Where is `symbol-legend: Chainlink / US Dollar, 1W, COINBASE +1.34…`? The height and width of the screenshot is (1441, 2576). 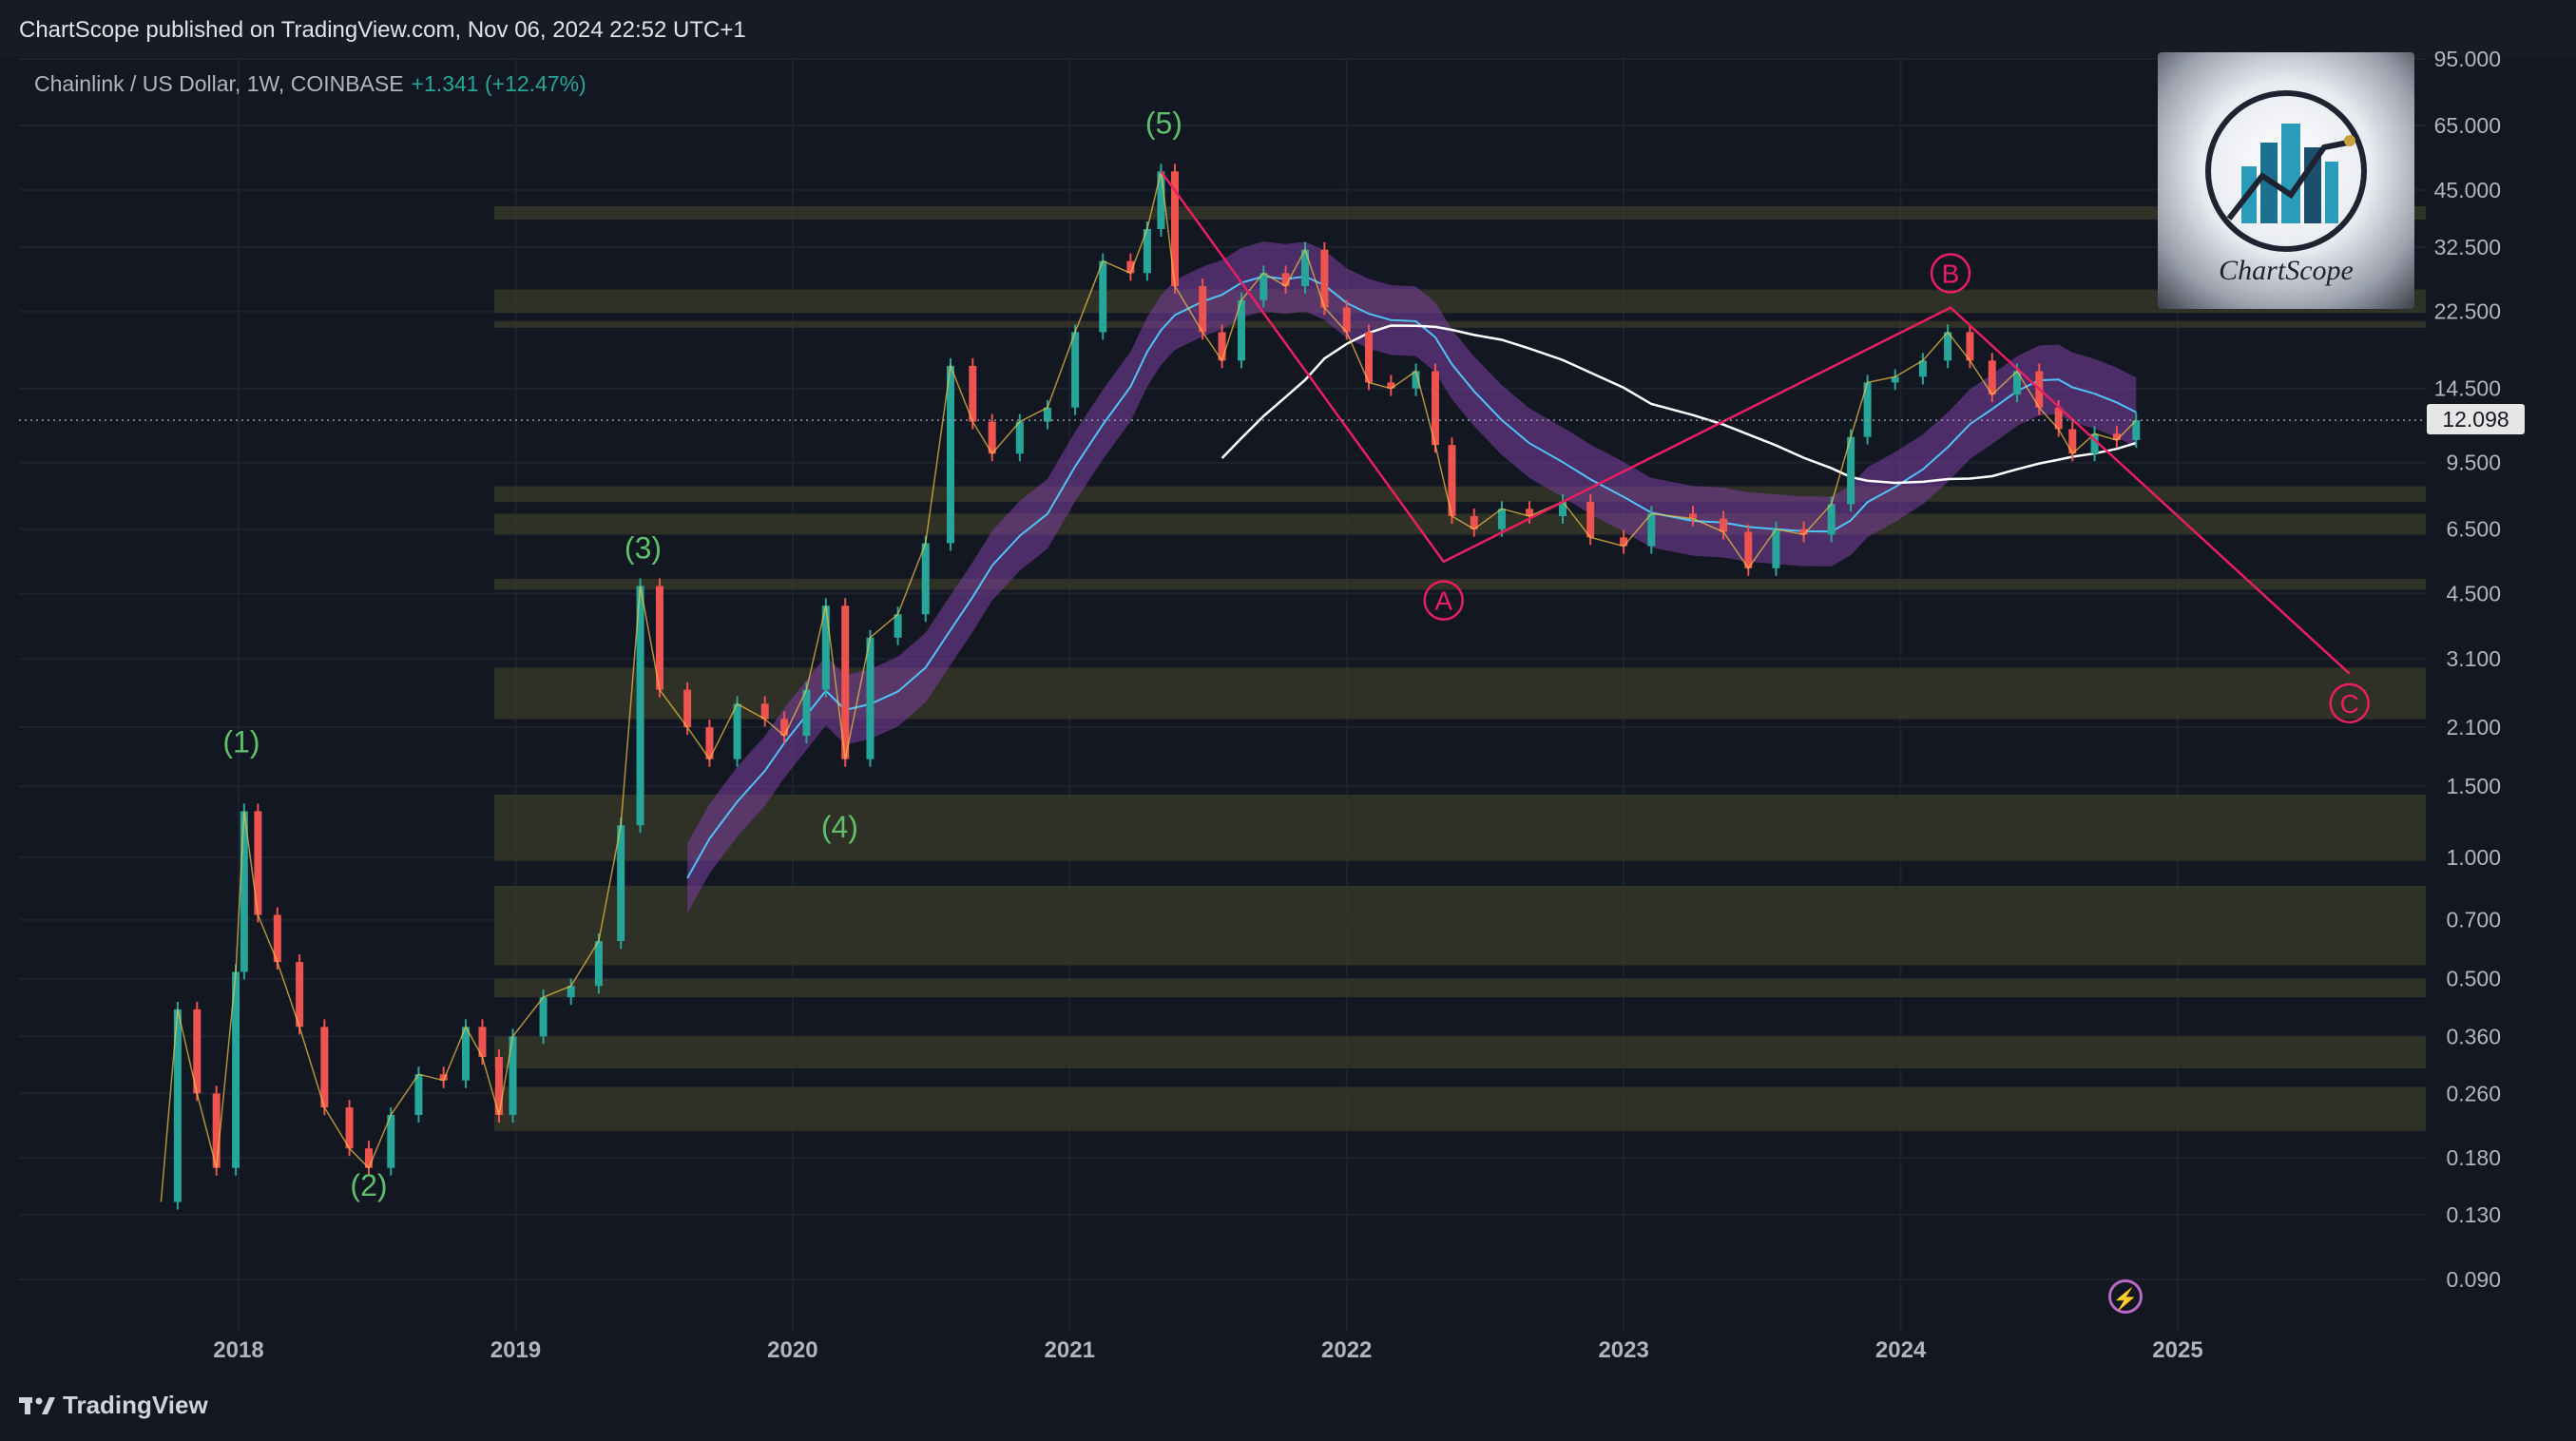
symbol-legend: Chainlink / US Dollar, 1W, COINBASE +1.34… is located at coordinates (310, 84).